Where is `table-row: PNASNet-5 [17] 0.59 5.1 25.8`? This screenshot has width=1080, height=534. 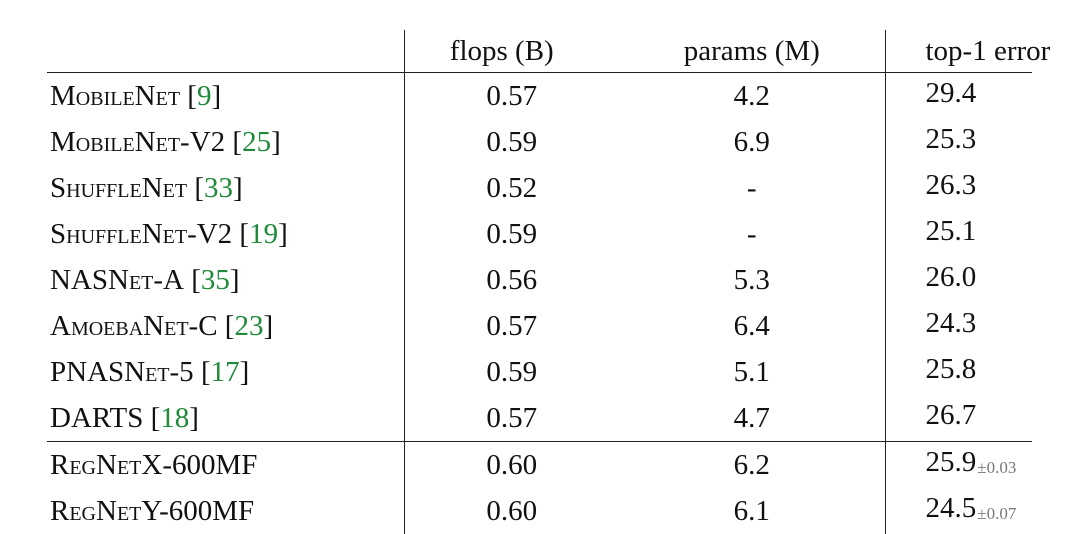 table-row: PNASNet-5 [17] 0.59 5.1 25.8 is located at coordinates (539, 372).